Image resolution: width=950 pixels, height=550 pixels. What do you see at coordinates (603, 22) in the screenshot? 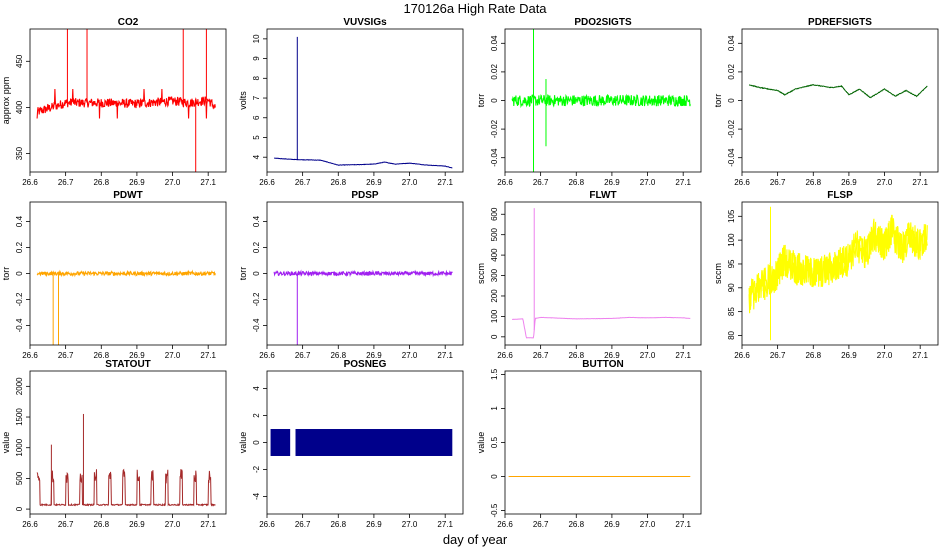
I see `panel-title: PDO2SIGTS` at bounding box center [603, 22].